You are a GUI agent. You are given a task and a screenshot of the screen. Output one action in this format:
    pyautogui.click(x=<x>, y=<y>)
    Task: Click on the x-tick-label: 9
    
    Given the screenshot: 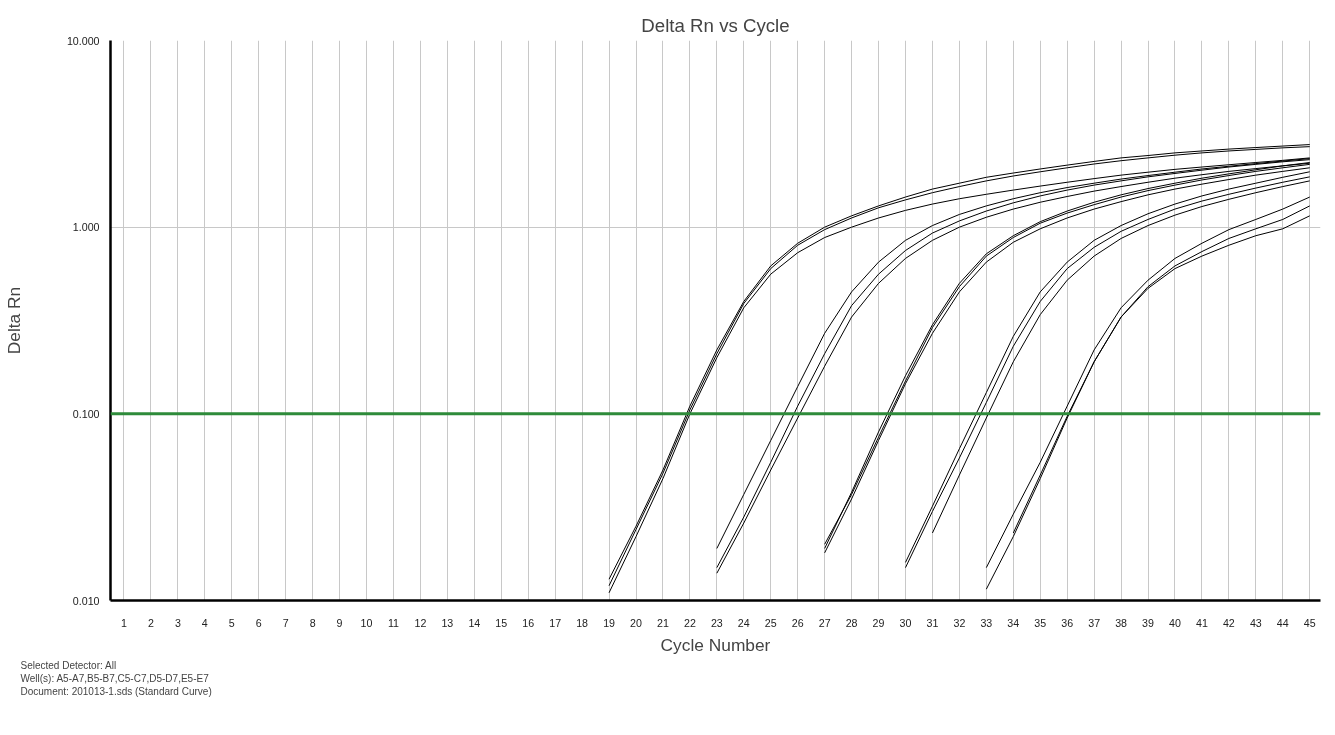 What is the action you would take?
    pyautogui.click(x=339, y=622)
    